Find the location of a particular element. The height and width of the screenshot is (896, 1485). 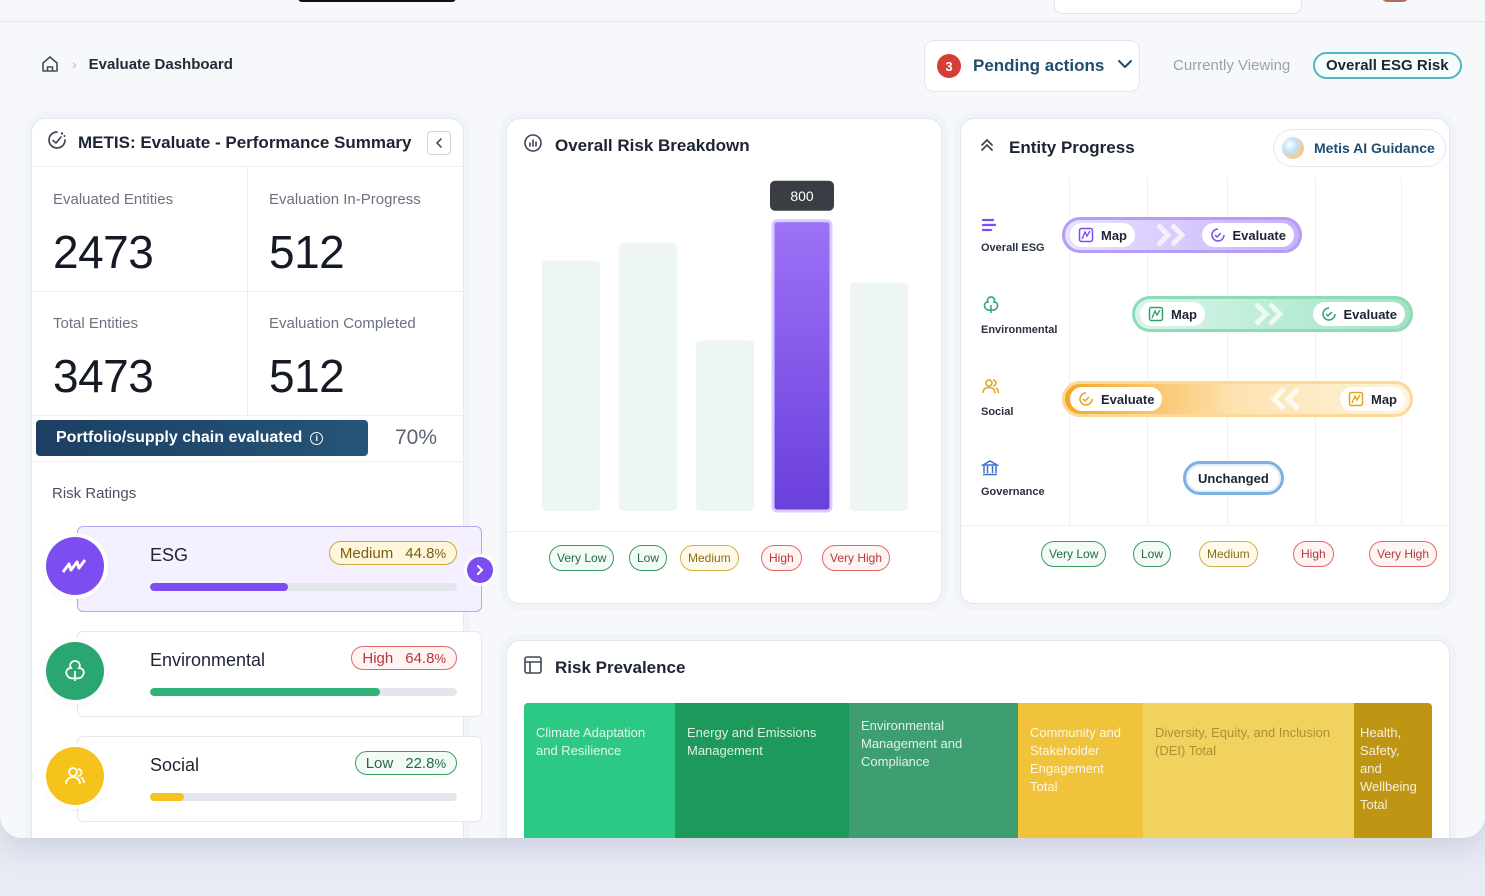

stat-evaluated-entities: Evaluated Entities 2473 is located at coordinates (140, 229).